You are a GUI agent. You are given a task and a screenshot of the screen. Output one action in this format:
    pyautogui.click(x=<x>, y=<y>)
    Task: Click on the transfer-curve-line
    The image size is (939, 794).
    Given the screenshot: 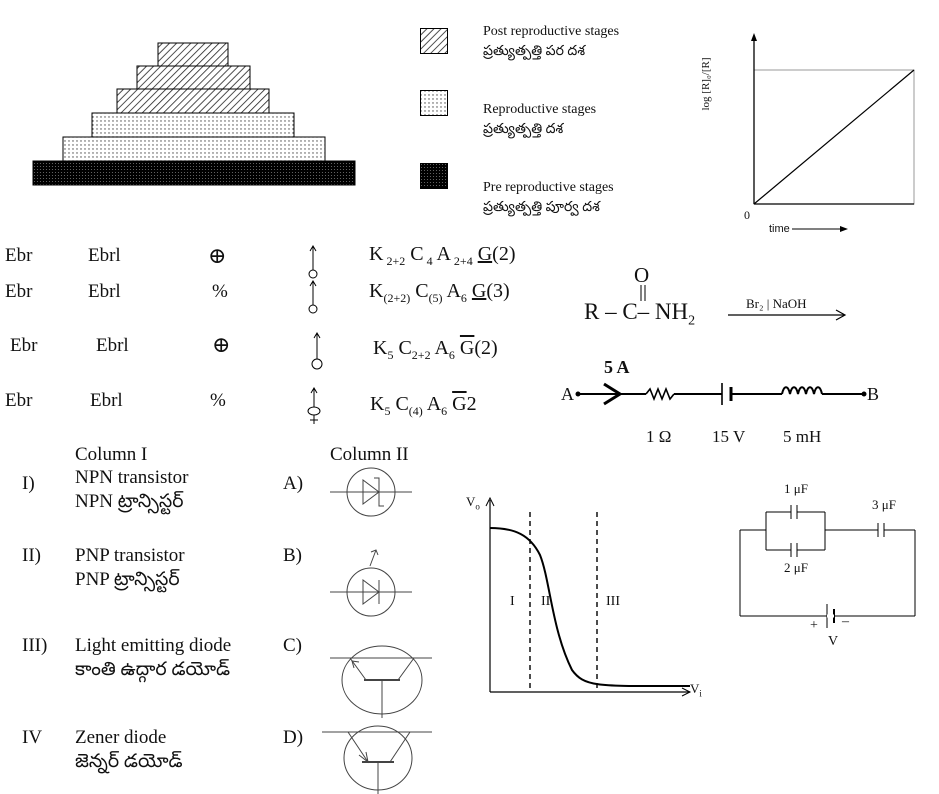 What is the action you would take?
    pyautogui.click(x=590, y=607)
    